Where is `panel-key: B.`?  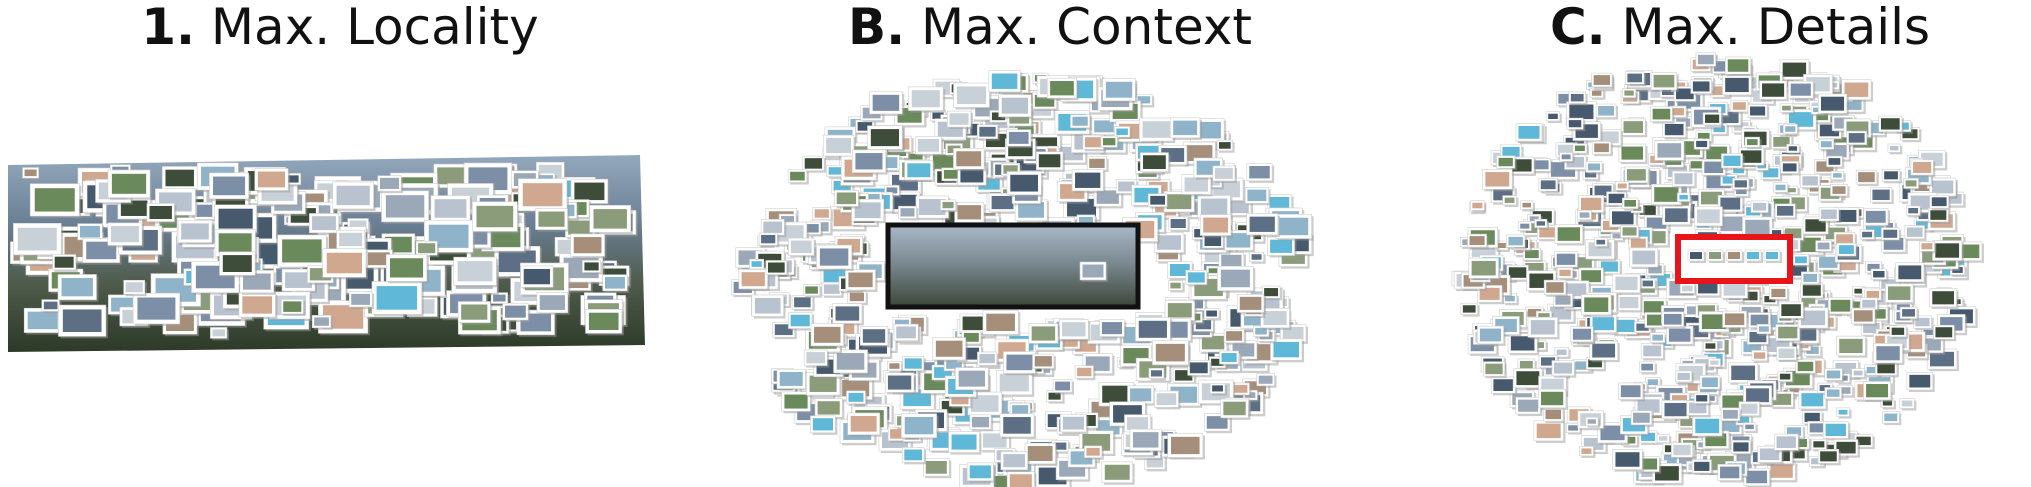
panel-key: B. is located at coordinates (876, 28).